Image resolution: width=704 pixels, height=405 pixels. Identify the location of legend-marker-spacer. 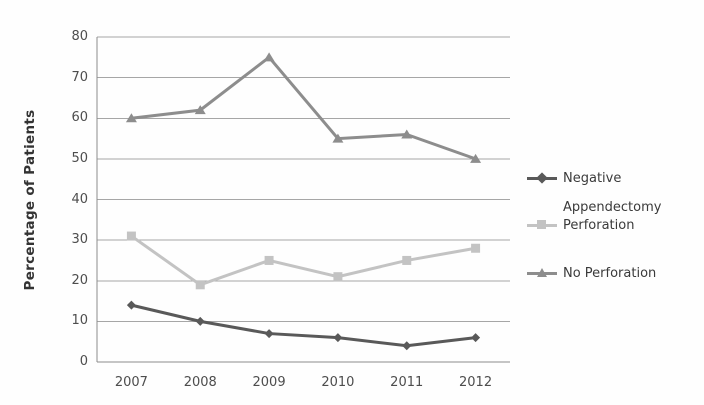
(545, 207).